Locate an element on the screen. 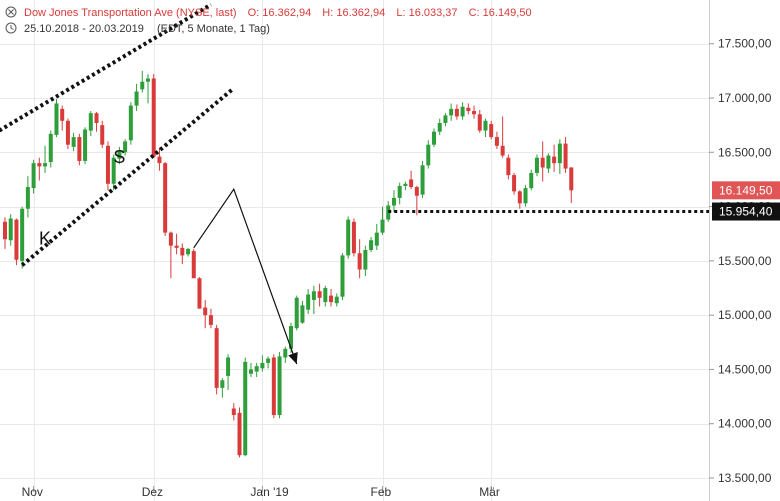 Image resolution: width=780 pixels, height=501 pixels. annotation-label: S is located at coordinates (119, 157).